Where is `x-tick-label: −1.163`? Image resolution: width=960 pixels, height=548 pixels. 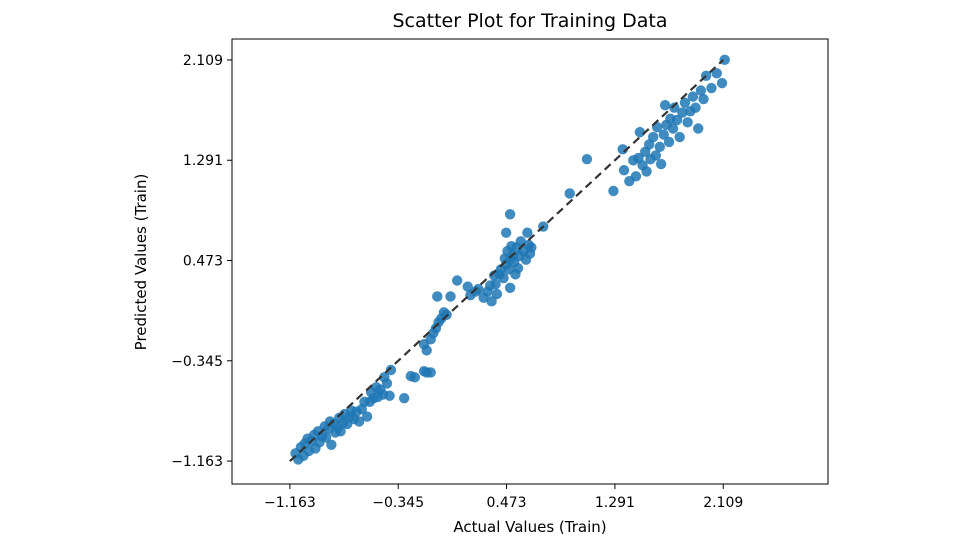
x-tick-label: −1.163 is located at coordinates (290, 503).